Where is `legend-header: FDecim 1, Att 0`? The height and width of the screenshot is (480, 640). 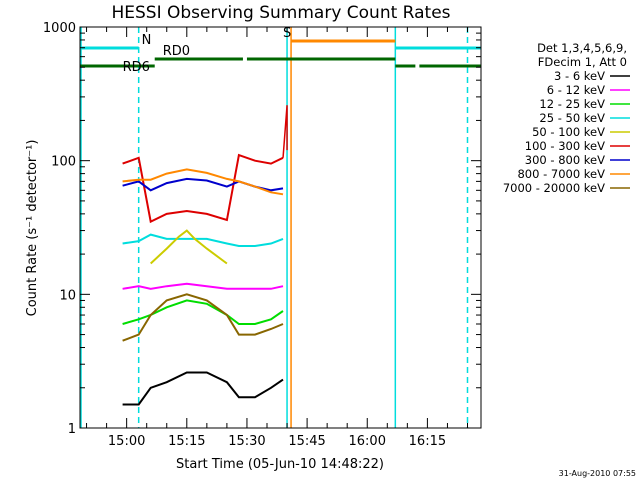 legend-header: FDecim 1, Att 0 is located at coordinates (582, 62).